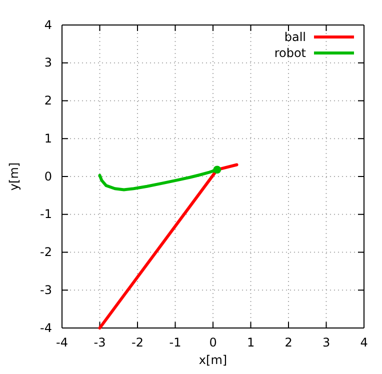  What do you see at coordinates (213, 360) in the screenshot?
I see `x-axis-title: x[m]` at bounding box center [213, 360].